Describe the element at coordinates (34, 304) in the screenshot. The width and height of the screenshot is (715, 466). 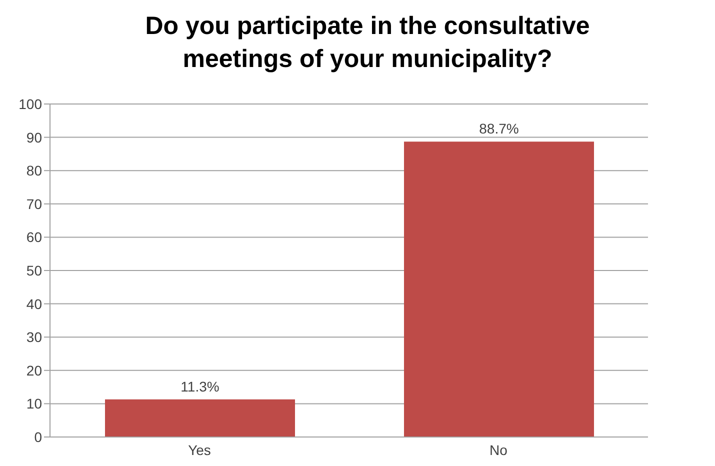
I see `y-tick-label: 40` at that location.